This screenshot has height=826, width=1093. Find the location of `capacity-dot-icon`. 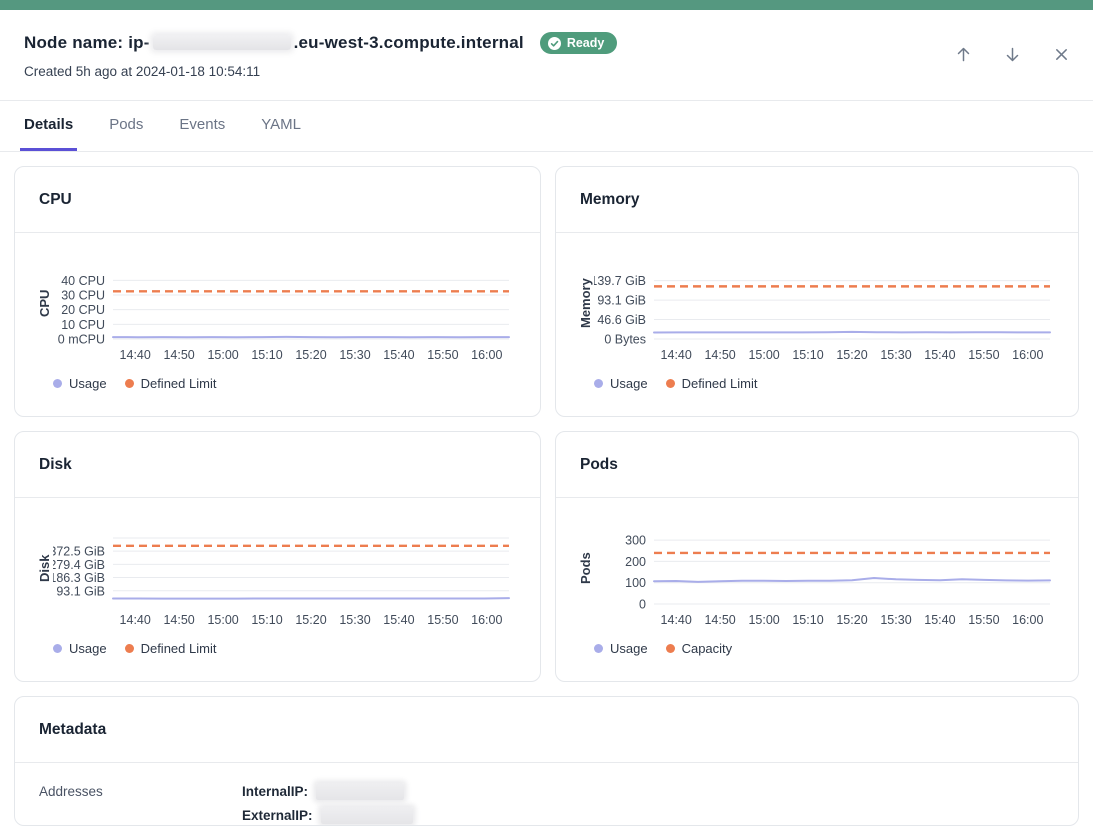

capacity-dot-icon is located at coordinates (670, 648).